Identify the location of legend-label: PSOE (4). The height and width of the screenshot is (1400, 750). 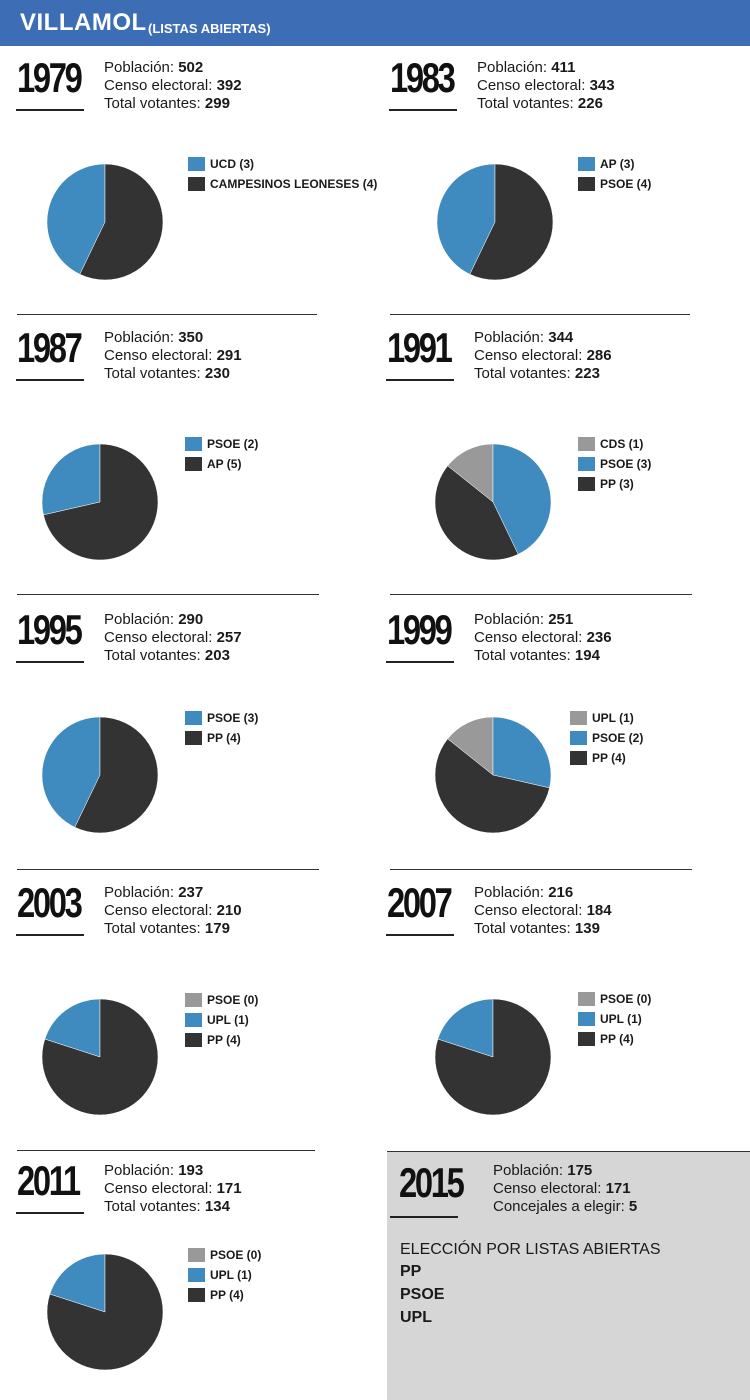
(626, 184).